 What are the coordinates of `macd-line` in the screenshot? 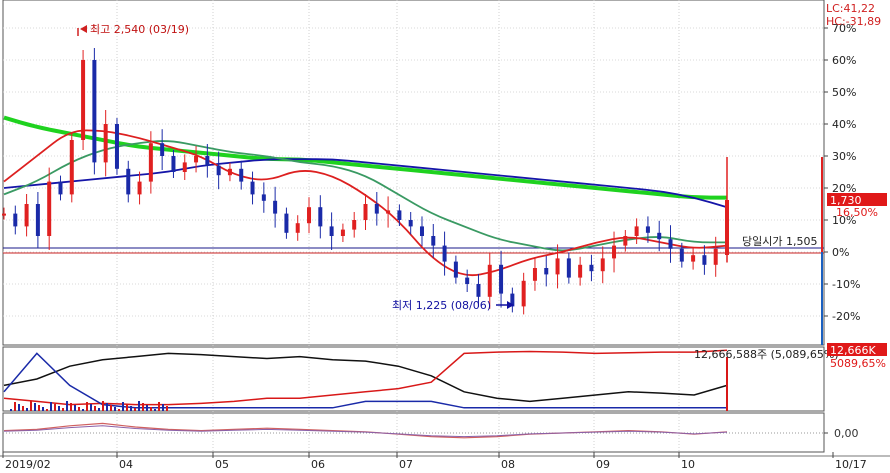 It's located at (365, 430).